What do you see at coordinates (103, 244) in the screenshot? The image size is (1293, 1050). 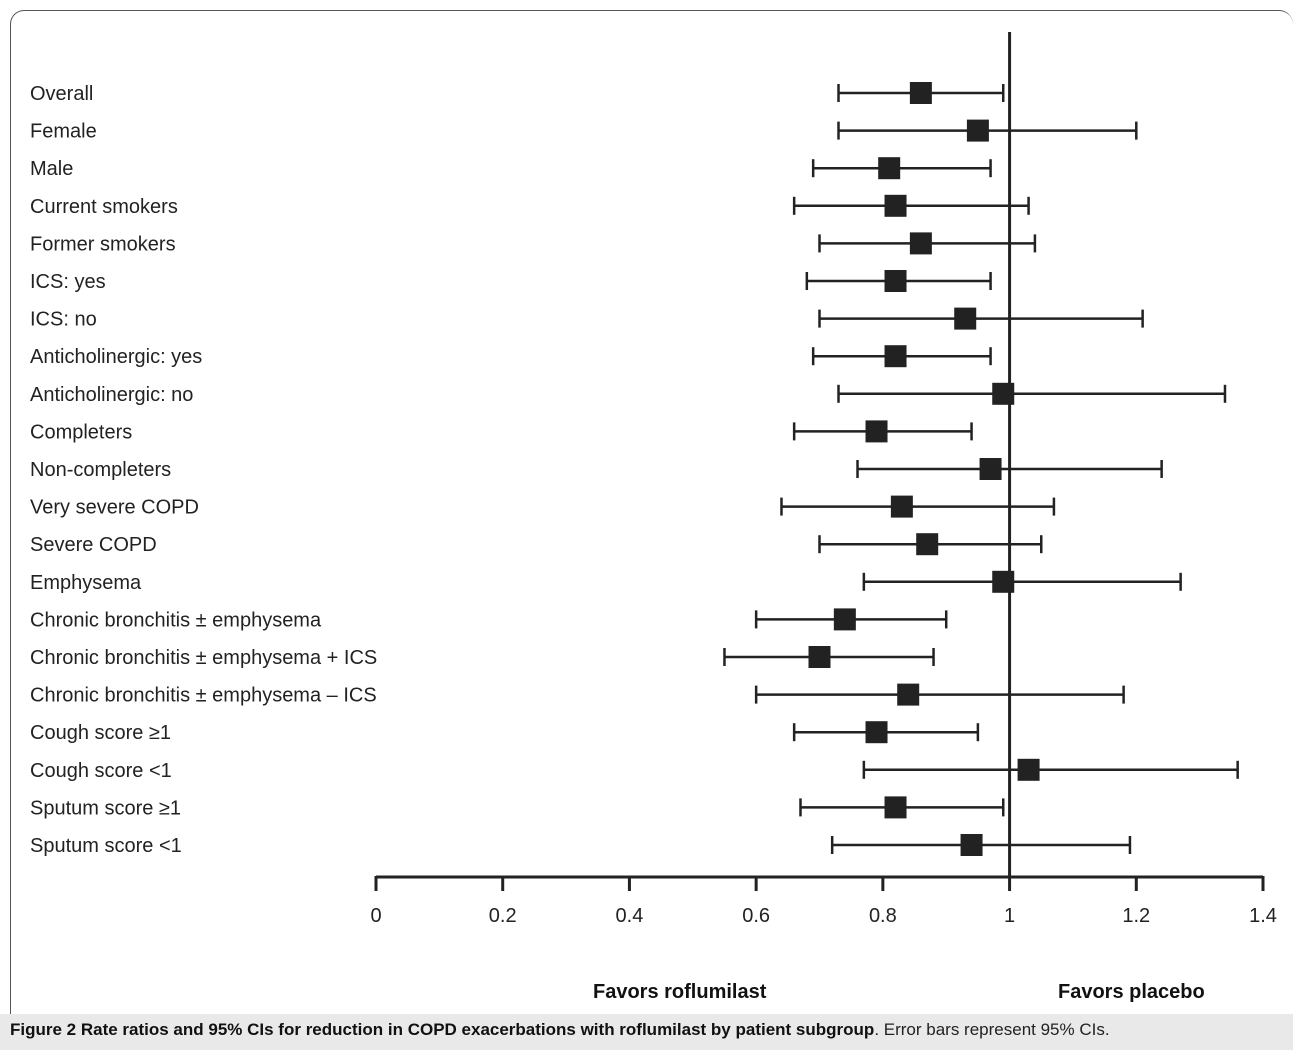 I see `subgroup-label: Former smokers` at bounding box center [103, 244].